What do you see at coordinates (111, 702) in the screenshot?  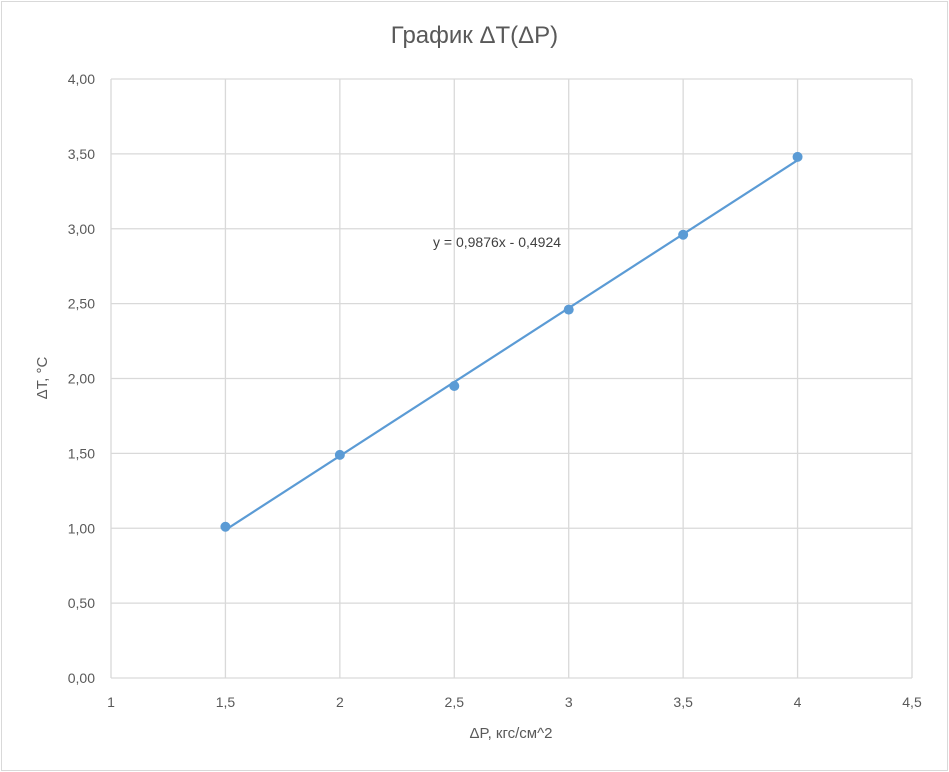 I see `x-tick-label: 1` at bounding box center [111, 702].